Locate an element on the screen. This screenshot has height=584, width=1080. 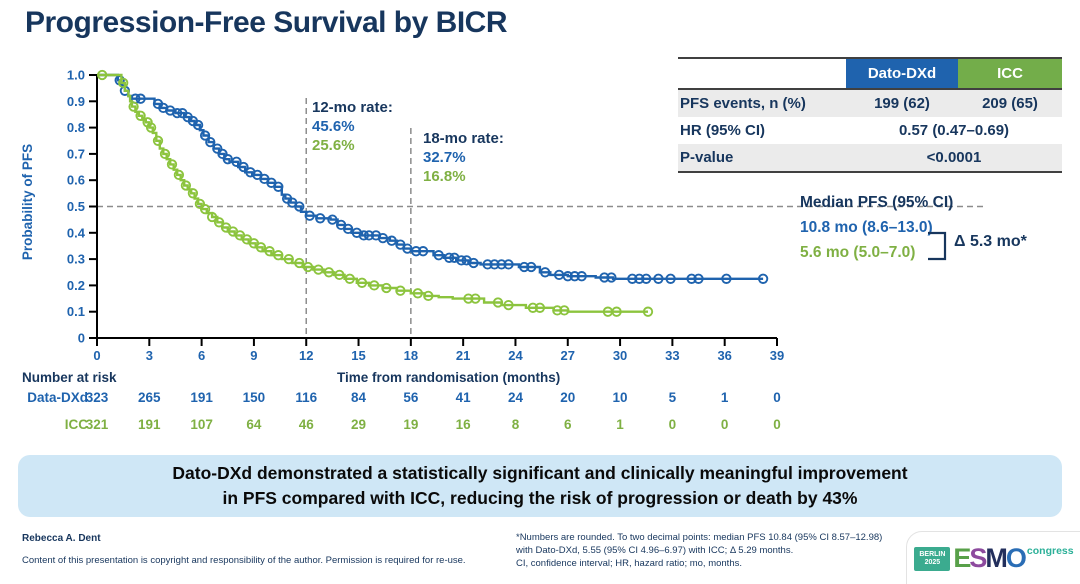
median-pfs-heading: Median PFS (95% CI) is located at coordinates (877, 202).